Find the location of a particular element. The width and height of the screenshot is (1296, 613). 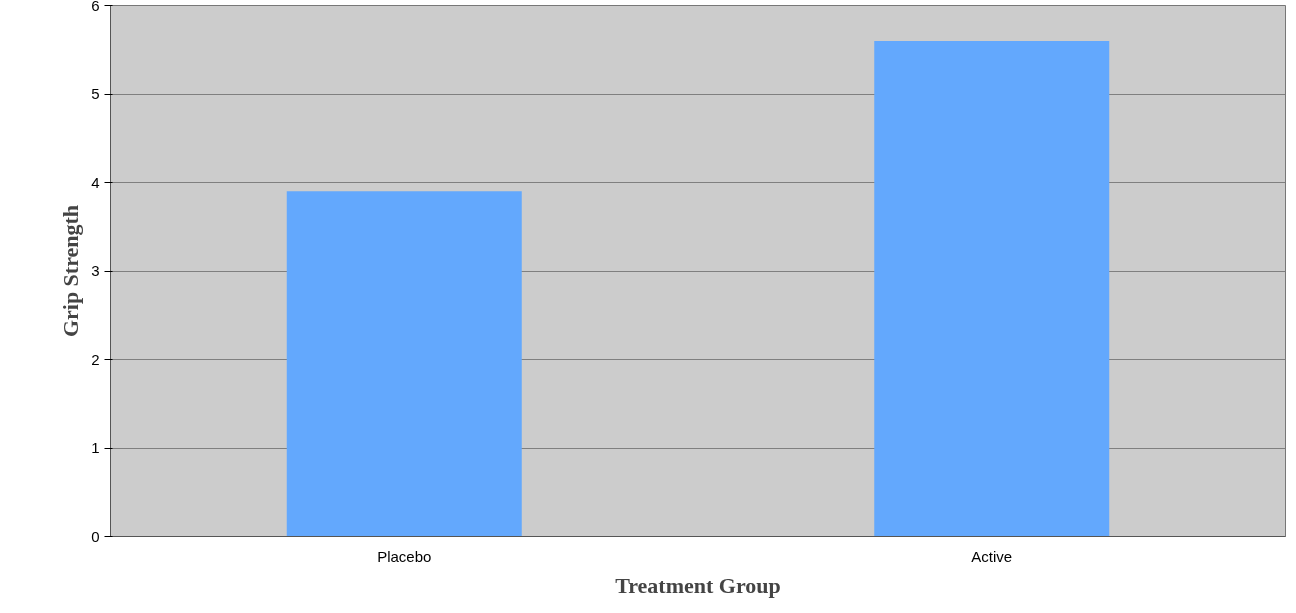

y-tick-label: 1 is located at coordinates (95, 447).